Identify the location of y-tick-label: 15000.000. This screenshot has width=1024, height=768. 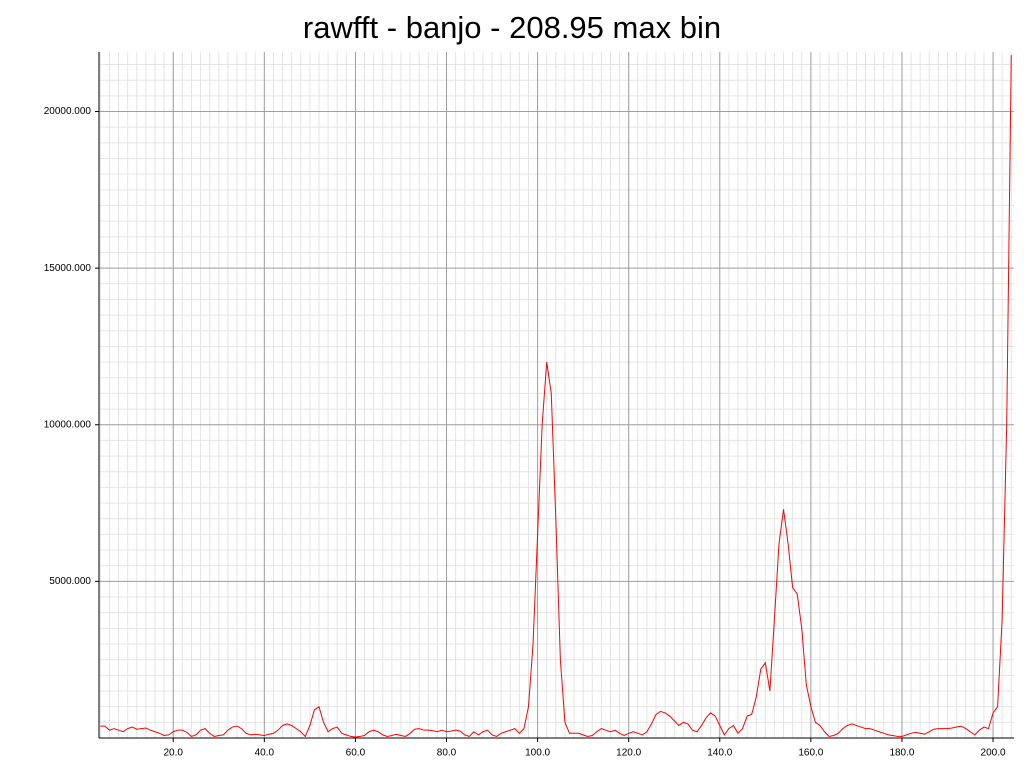
(68, 268).